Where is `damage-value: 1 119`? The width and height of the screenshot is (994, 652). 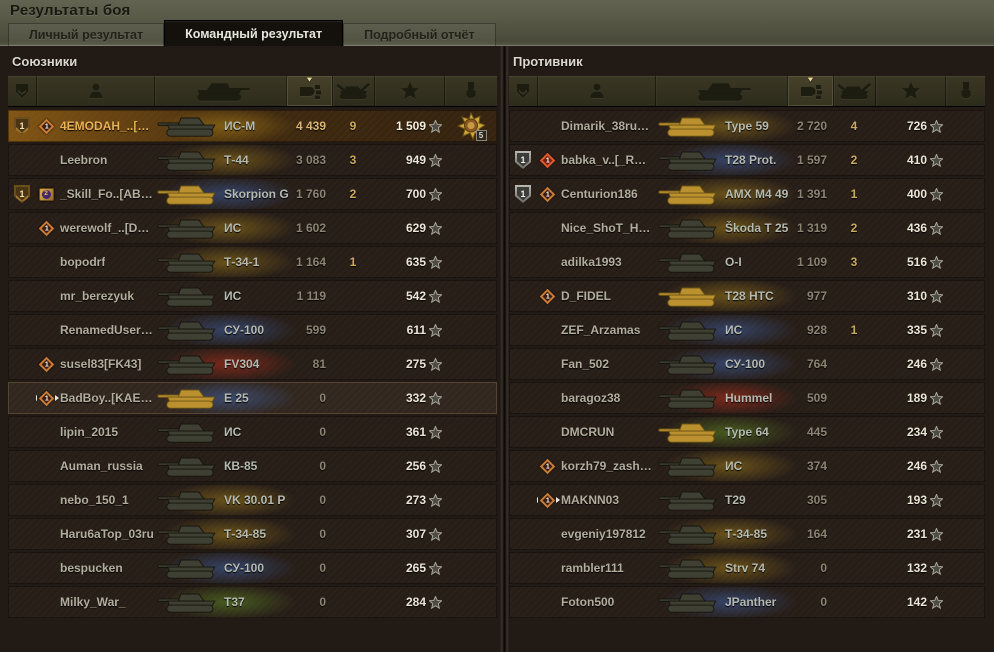 damage-value: 1 119 is located at coordinates (311, 296).